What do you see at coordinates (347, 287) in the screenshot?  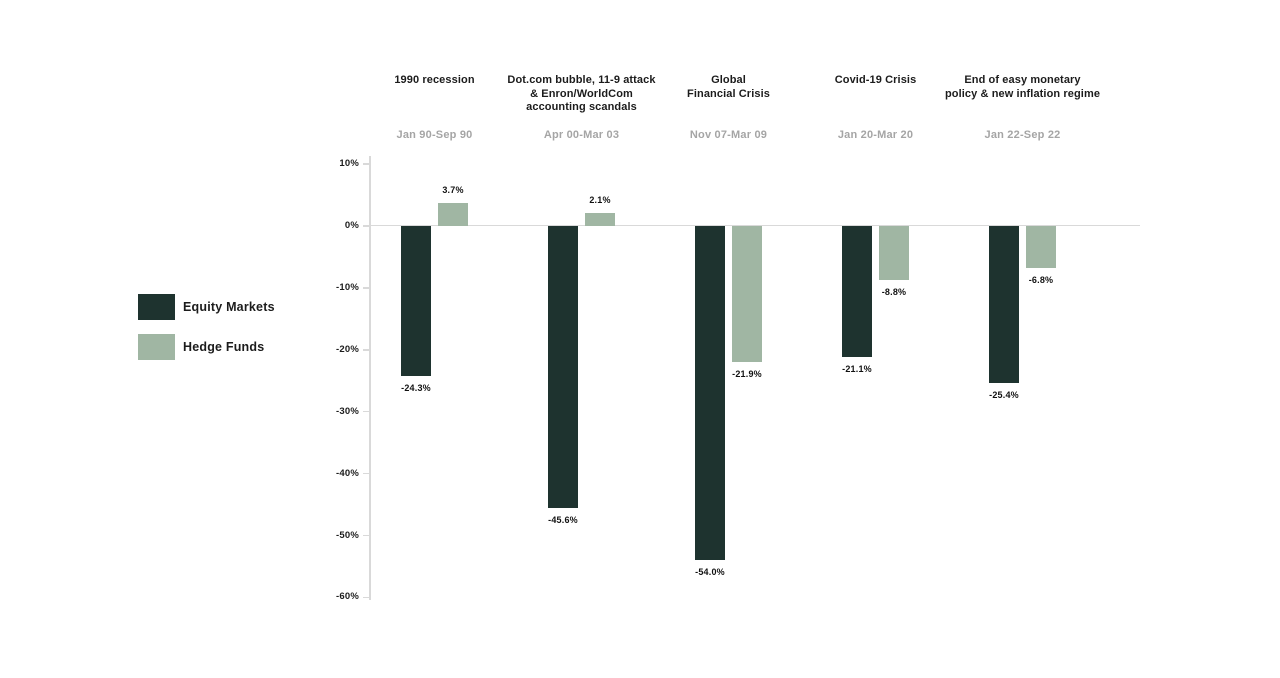 I see `y-tick-label: -10%` at bounding box center [347, 287].